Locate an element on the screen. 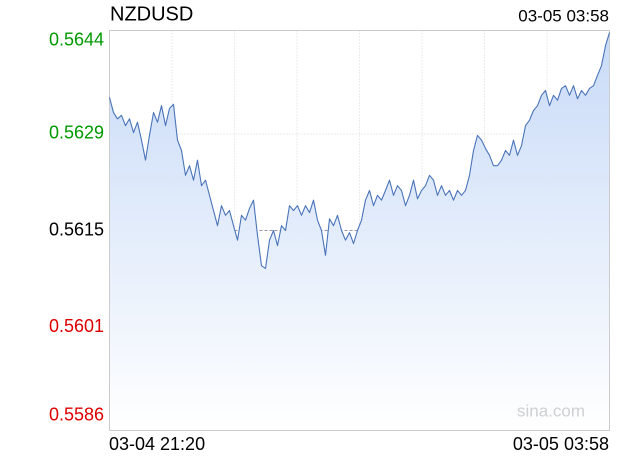  y-tick-label: 0.5586 is located at coordinates (76, 414).